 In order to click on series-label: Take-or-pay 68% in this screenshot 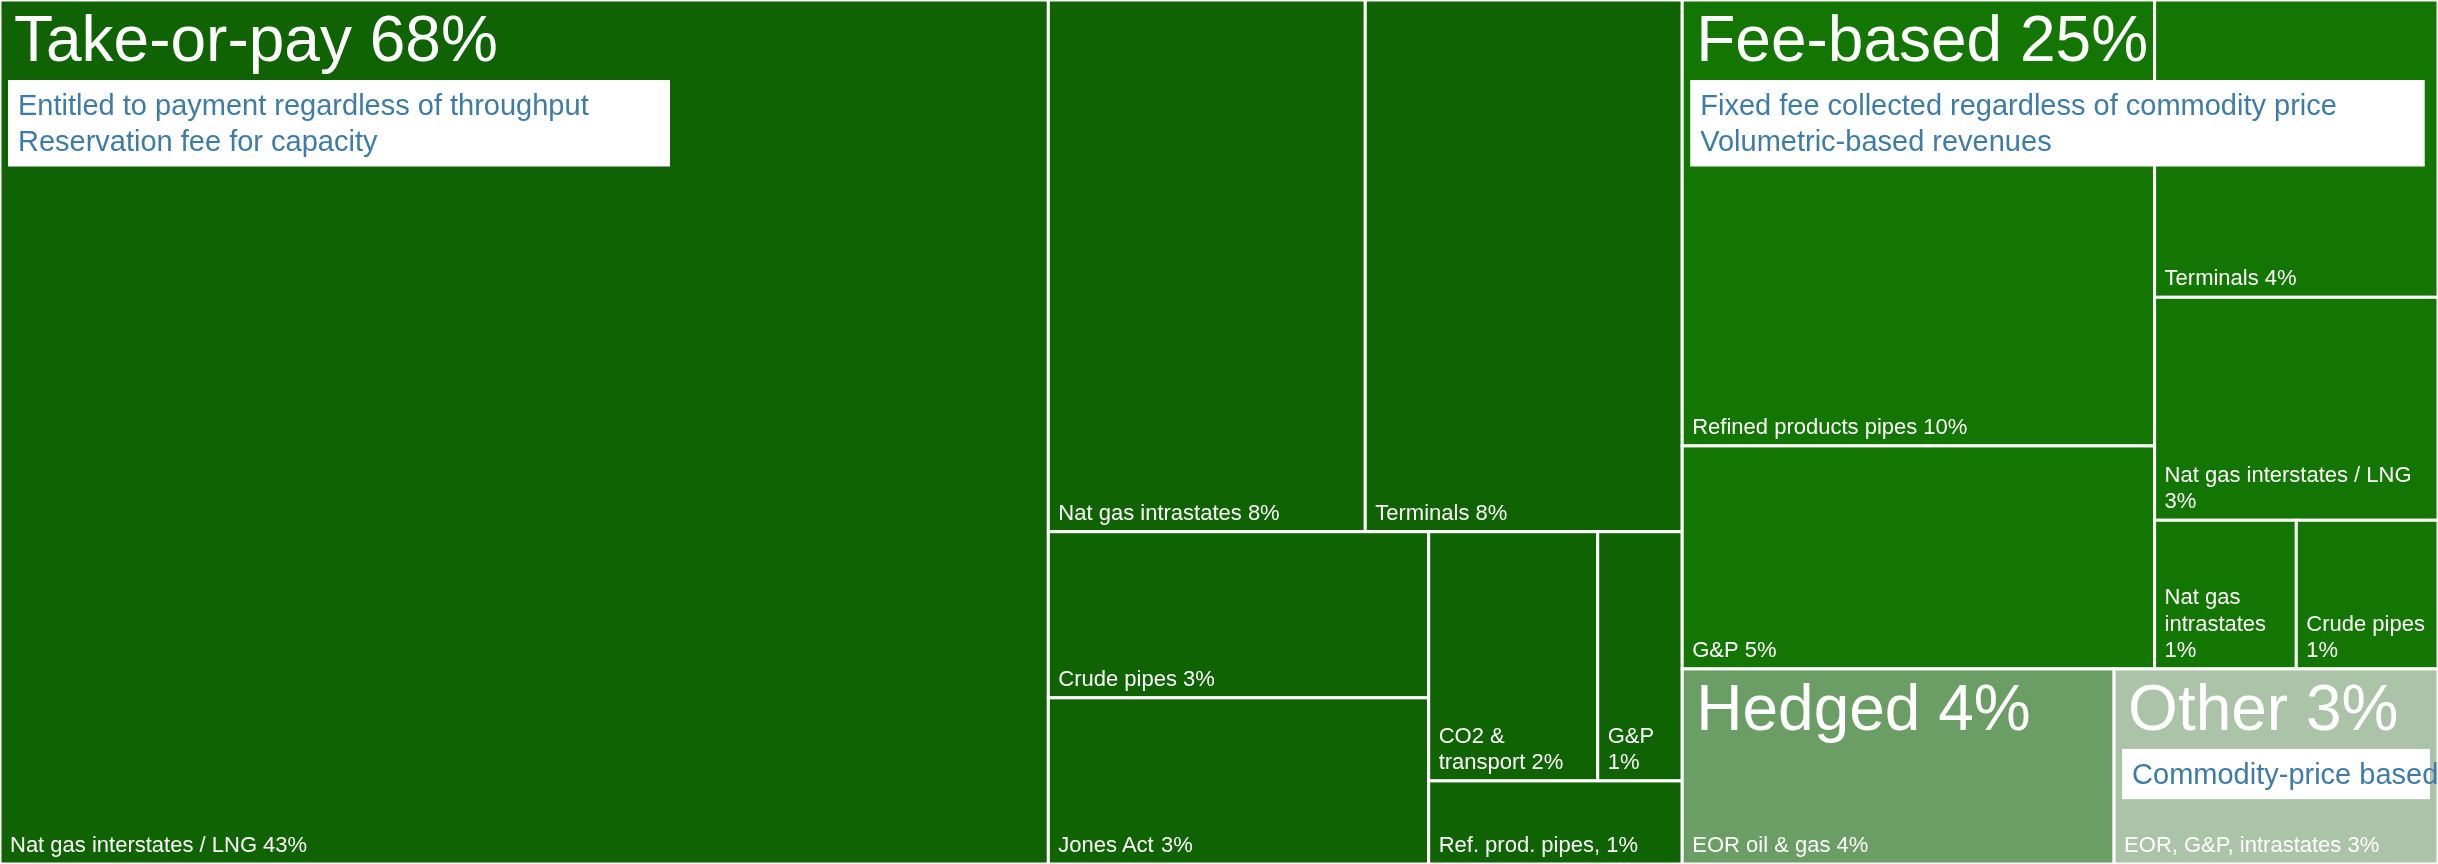, I will do `click(256, 38)`.